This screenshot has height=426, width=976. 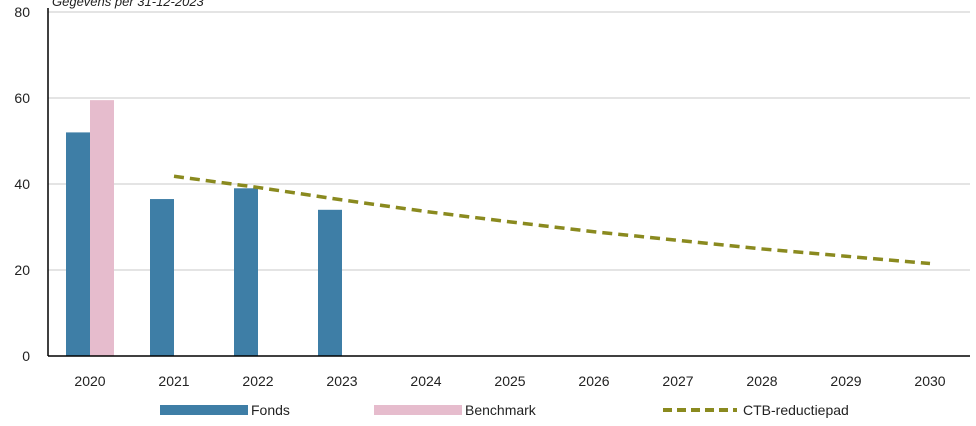 I want to click on x-tick-label-2026: 2026, so click(x=593, y=381).